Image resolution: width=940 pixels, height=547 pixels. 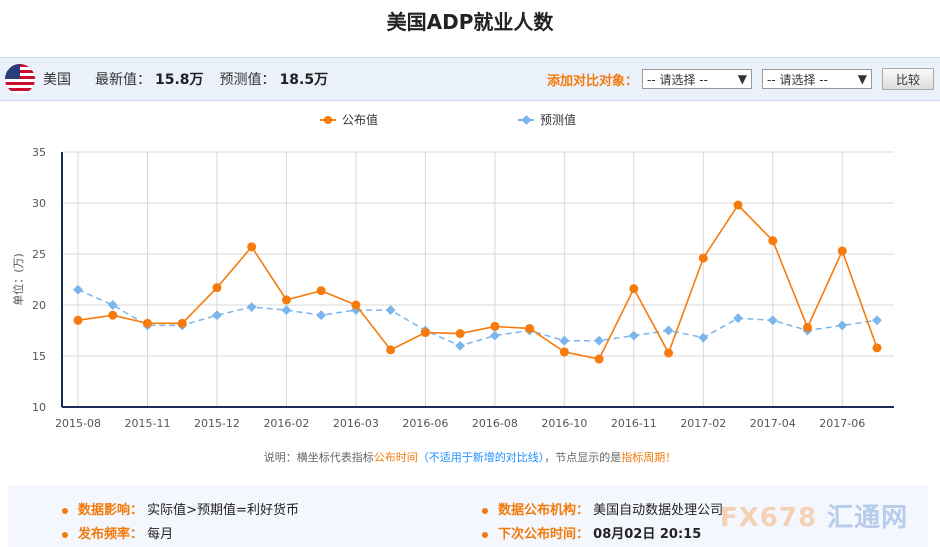 What do you see at coordinates (495, 423) in the screenshot?
I see `x-tick-label: 2016-08` at bounding box center [495, 423].